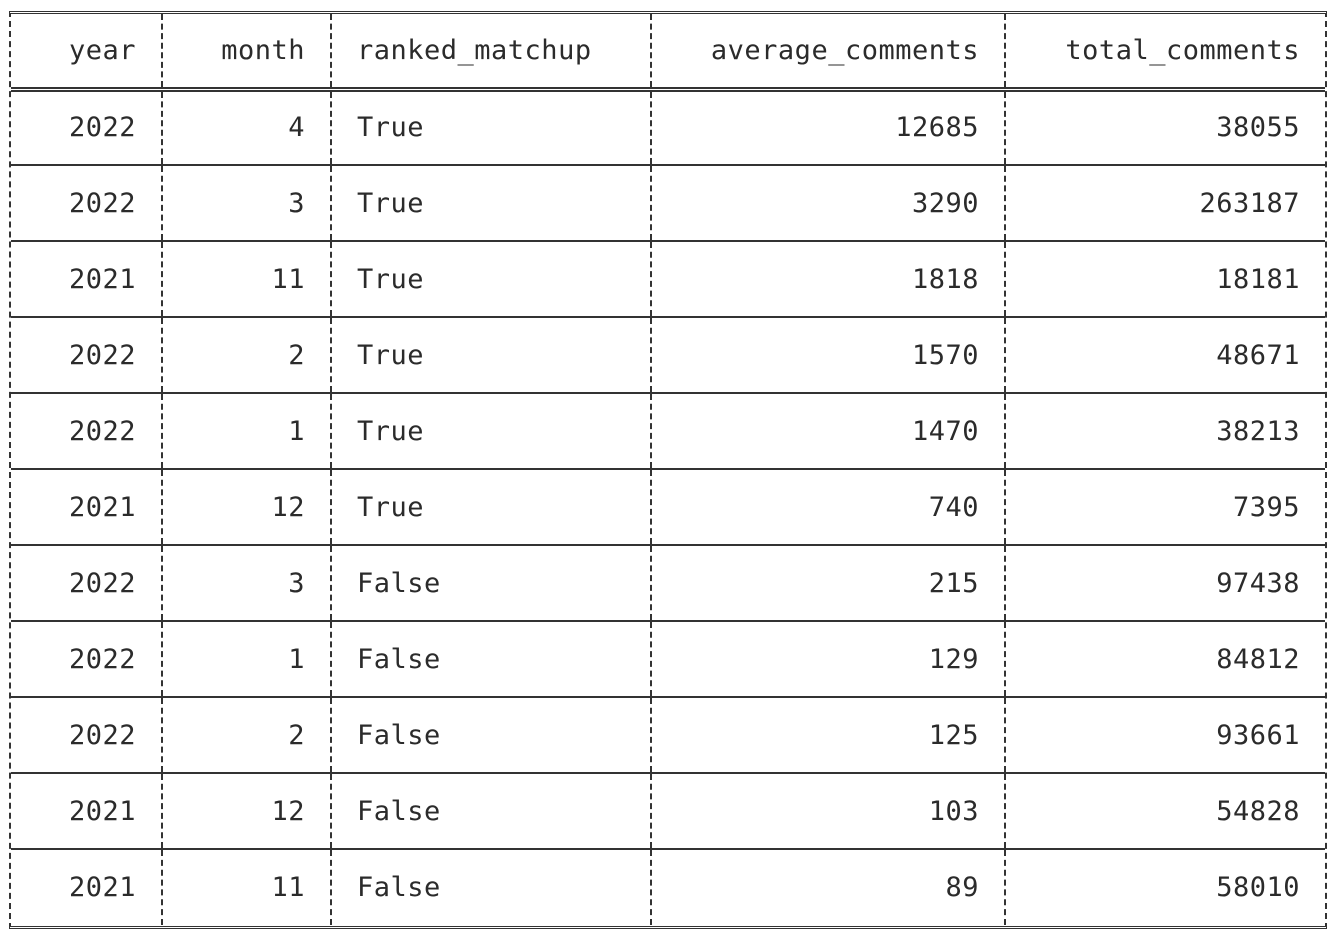  I want to click on cell-total-comments: 58010, so click(1164, 887).